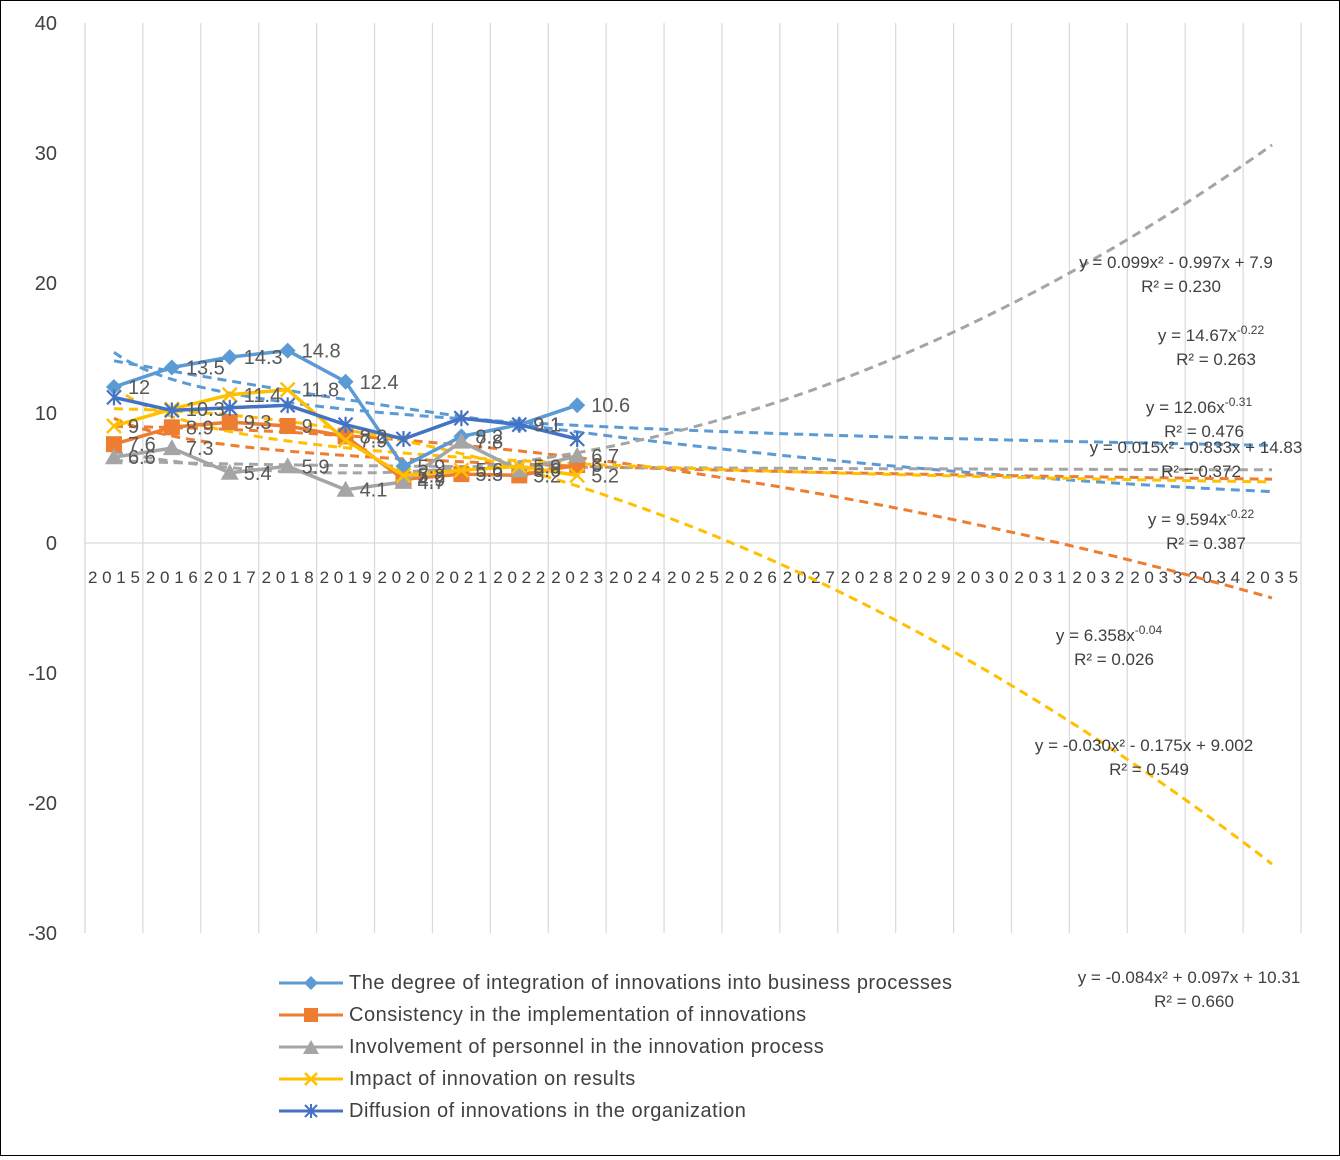  Describe the element at coordinates (311, 1047) in the screenshot. I see `legend-swatch-triangle-icon` at that location.